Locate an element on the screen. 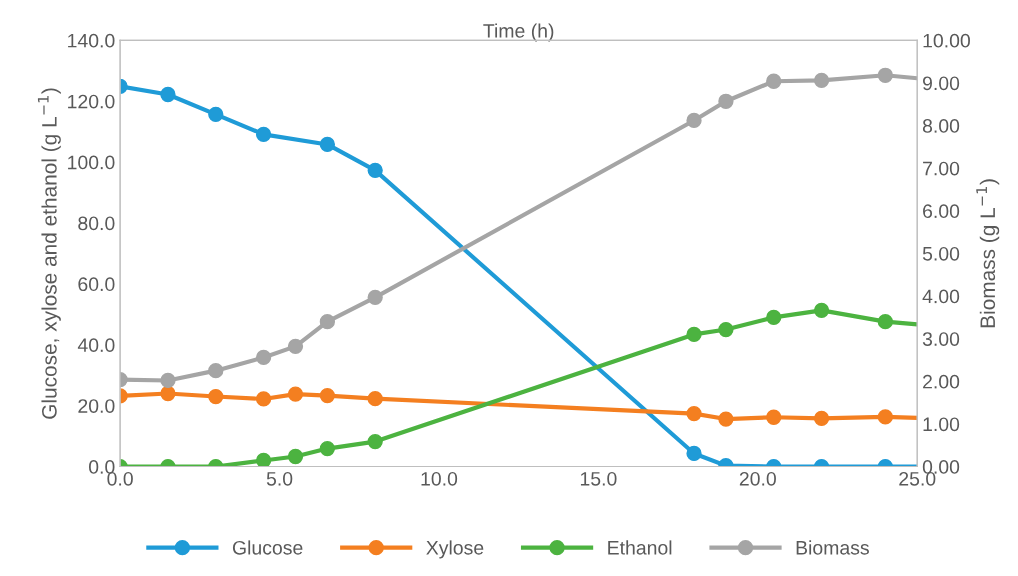  y-tick-label: 140.0 is located at coordinates (91, 40).